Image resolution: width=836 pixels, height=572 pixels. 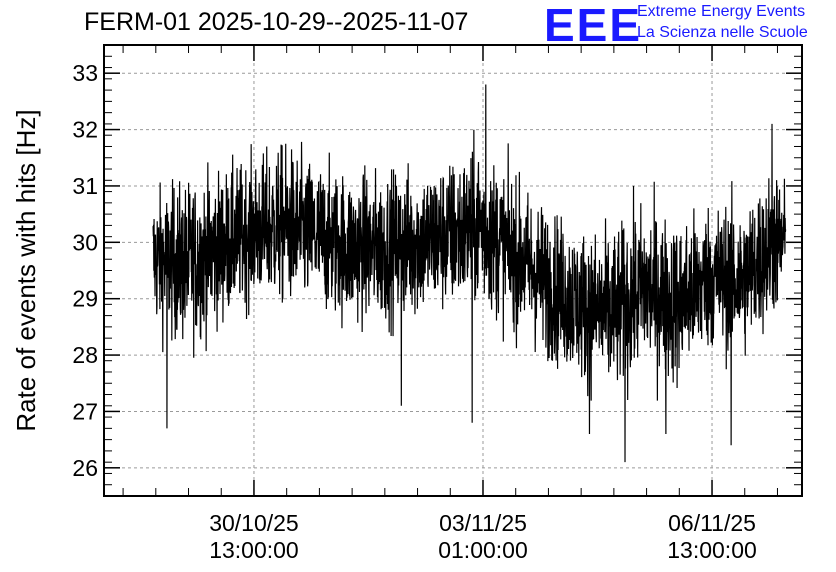 I want to click on y-tick-label: 29, so click(x=85, y=299).